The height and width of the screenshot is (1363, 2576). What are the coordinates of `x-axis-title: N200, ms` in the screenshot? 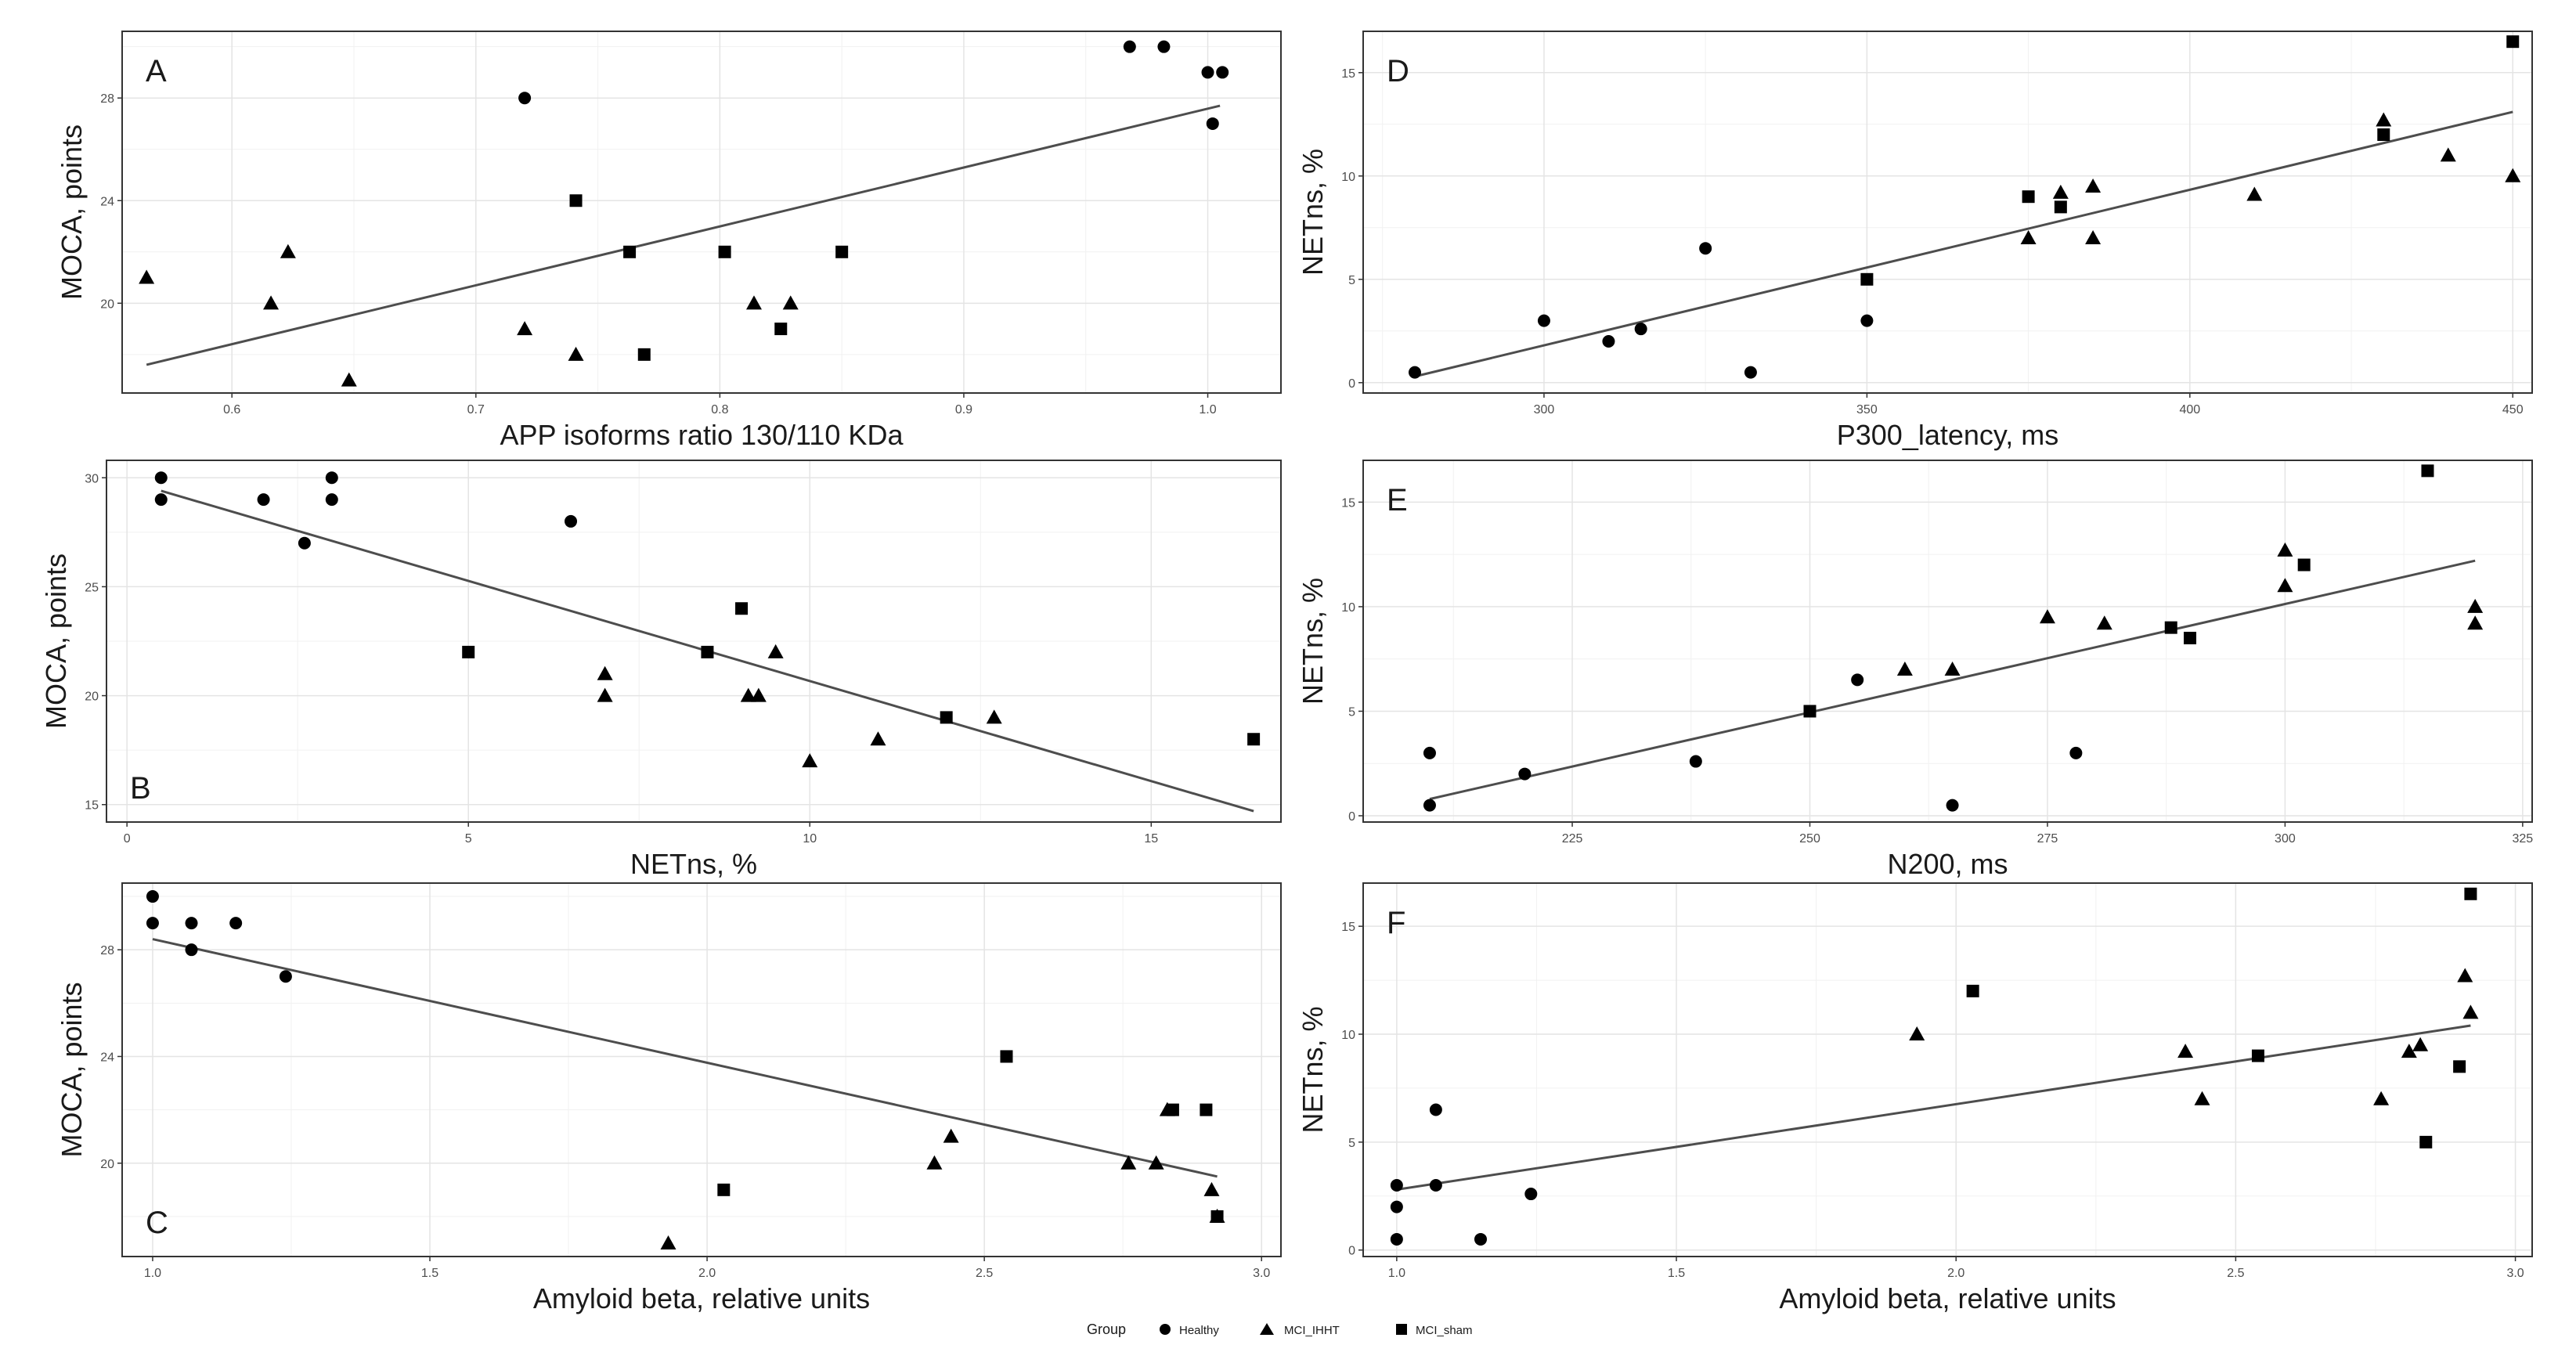 It's located at (1947, 864).